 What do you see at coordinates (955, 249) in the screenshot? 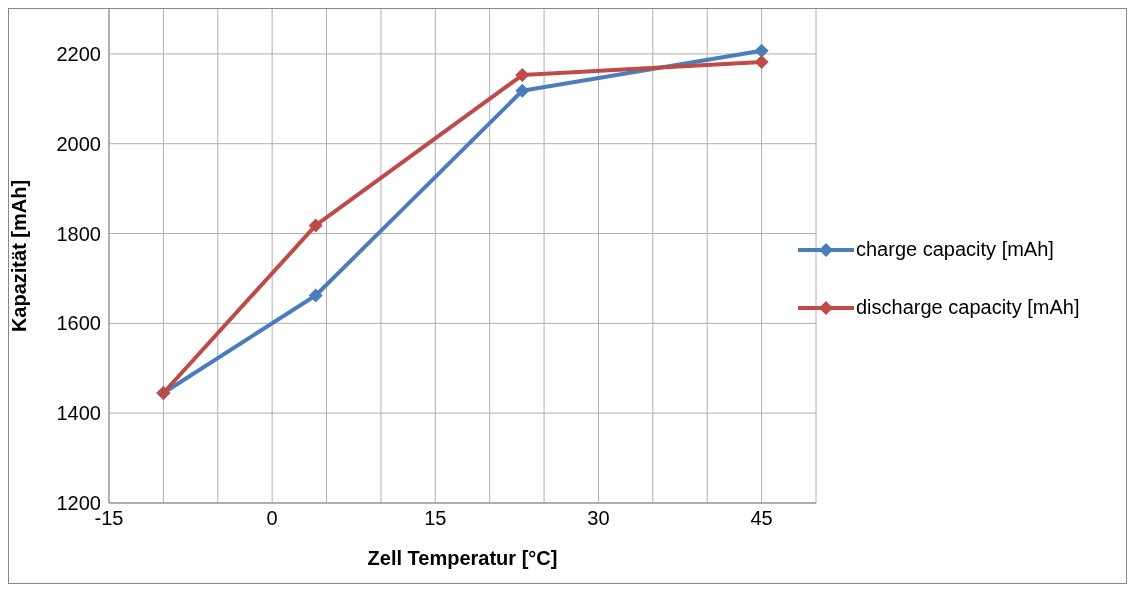
I see `legend-label: charge capacity [mAh]` at bounding box center [955, 249].